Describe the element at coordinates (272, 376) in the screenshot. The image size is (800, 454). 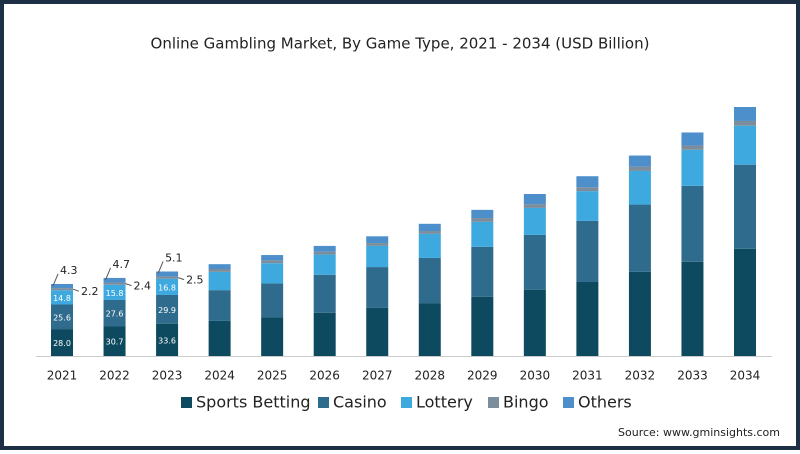
I see `x-tick-label: 2025` at that location.